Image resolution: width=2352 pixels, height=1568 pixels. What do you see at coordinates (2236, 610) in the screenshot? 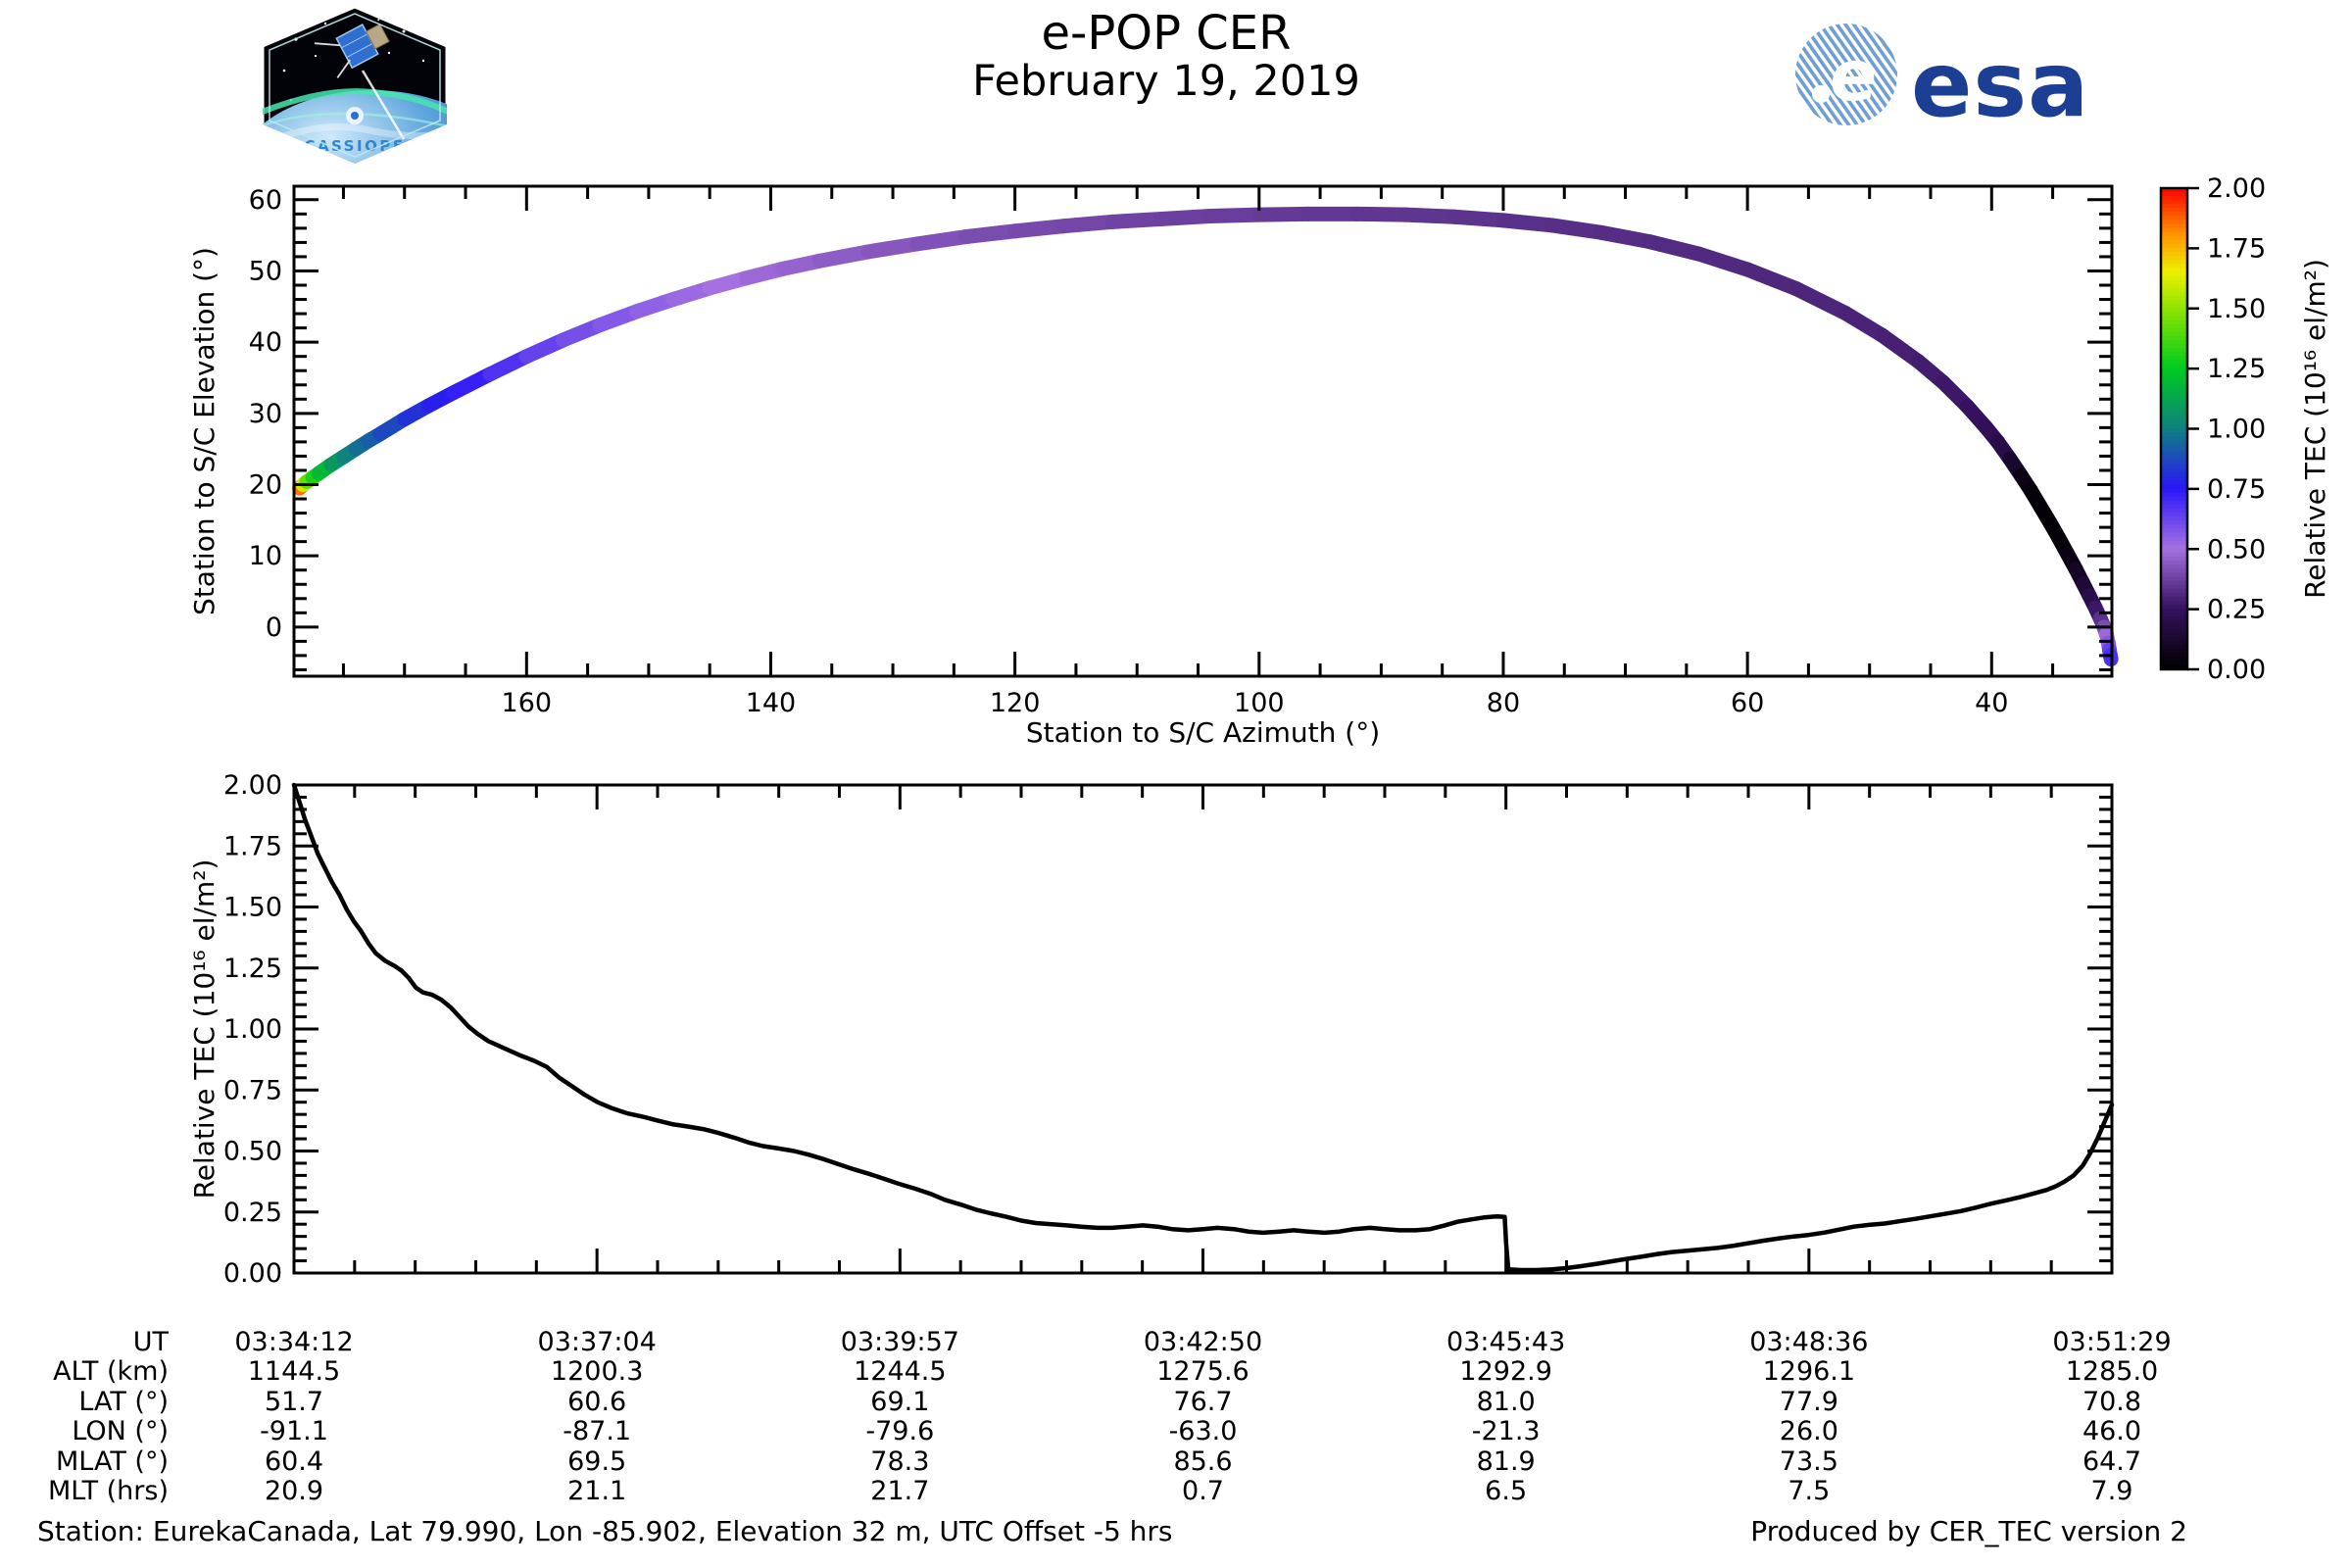
I see `colorbar-tick-label: 0.25` at bounding box center [2236, 610].